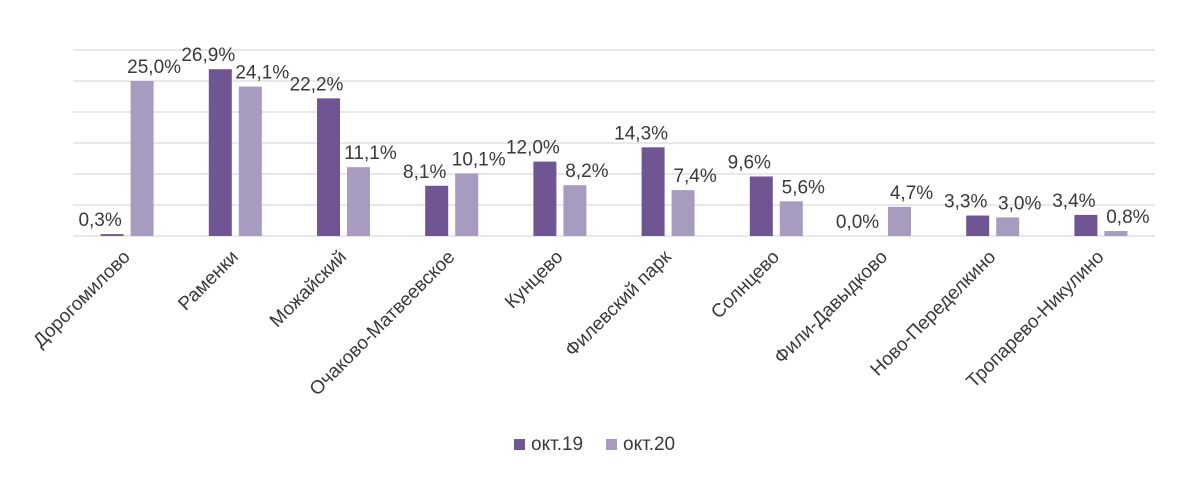 The height and width of the screenshot is (487, 1200). Describe the element at coordinates (262, 73) in the screenshot. I see `data-label: 24,1%` at that location.